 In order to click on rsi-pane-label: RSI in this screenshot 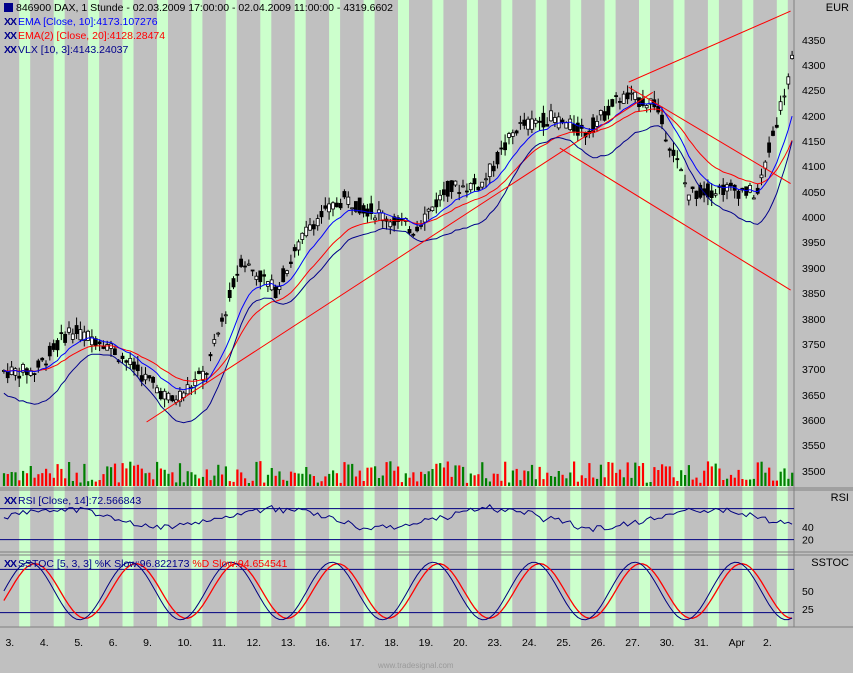, I will do `click(839, 498)`.